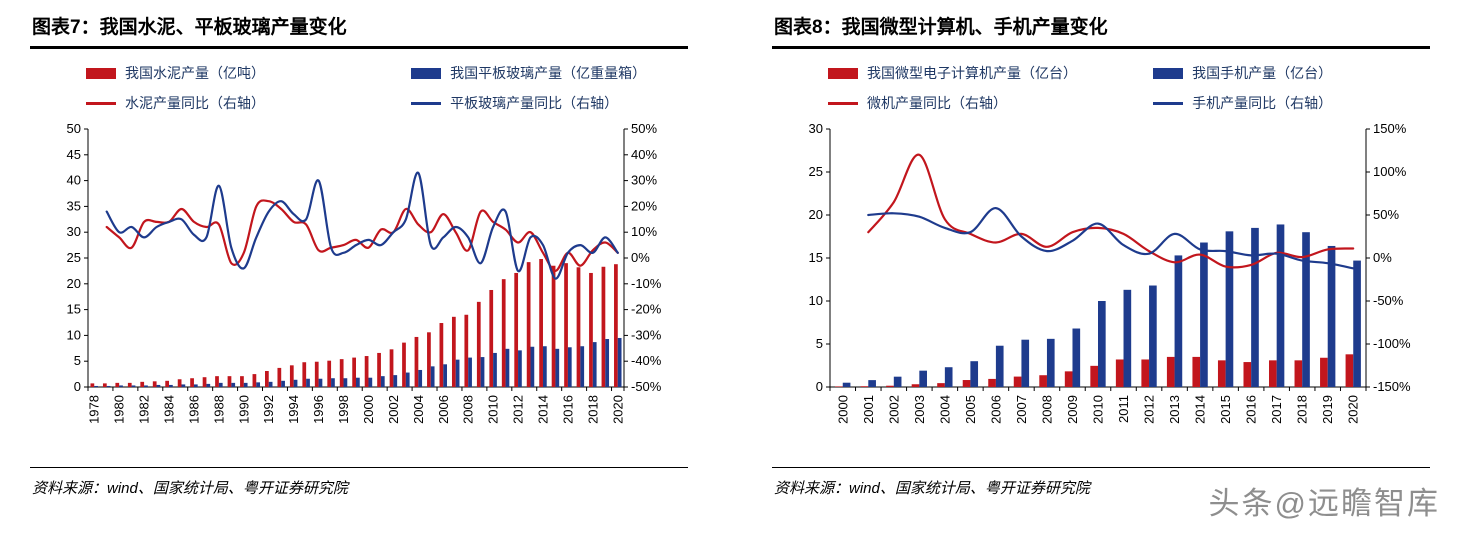  I want to click on svg-text: 2010, so click(1098, 409).